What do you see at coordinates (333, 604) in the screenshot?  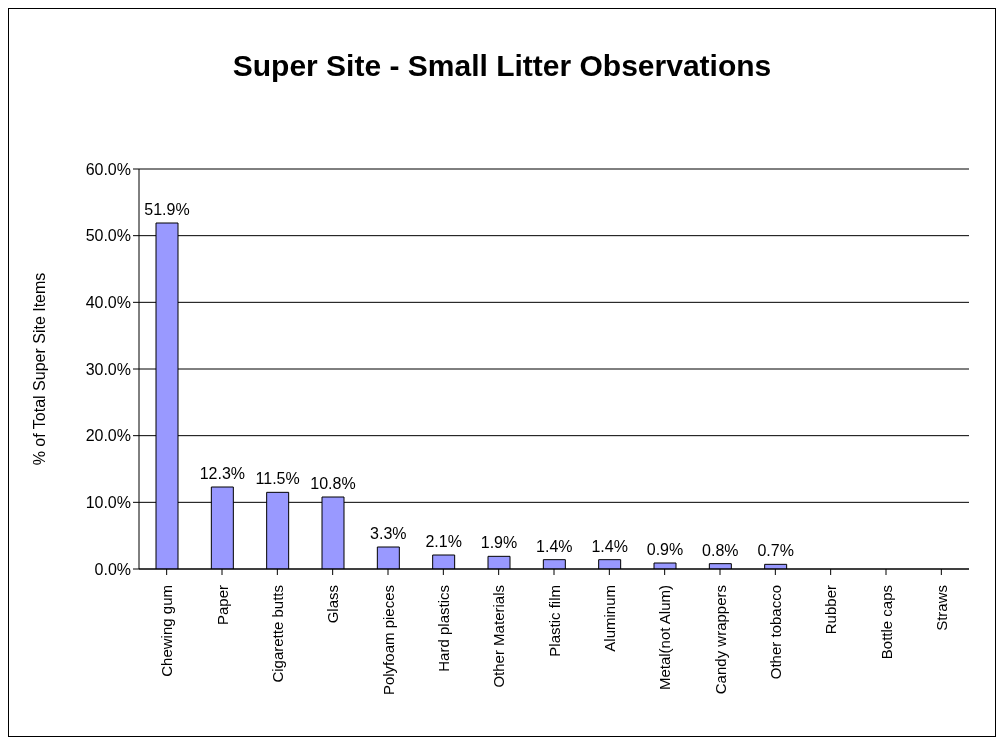 I see `x-tick-label: Glass` at bounding box center [333, 604].